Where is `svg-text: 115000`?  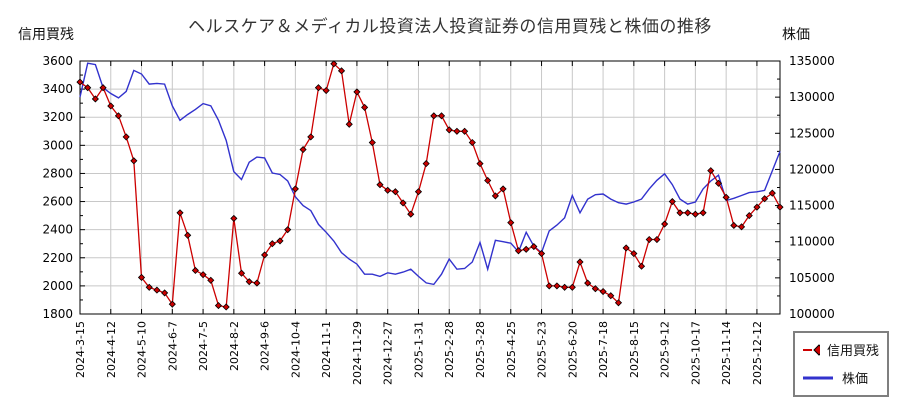
svg-text: 115000 is located at coordinates (812, 206).